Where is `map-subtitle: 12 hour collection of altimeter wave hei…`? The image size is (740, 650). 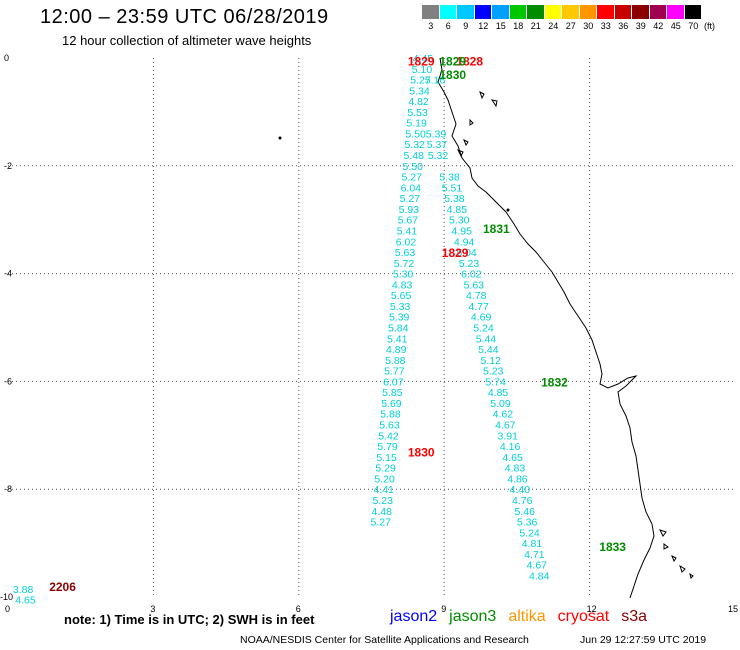 map-subtitle: 12 hour collection of altimeter wave hei… is located at coordinates (187, 40).